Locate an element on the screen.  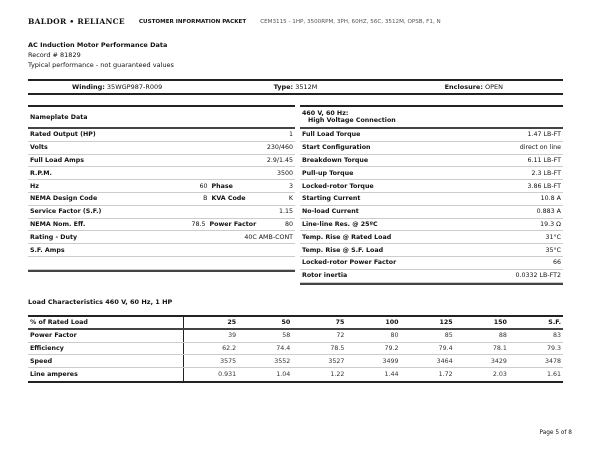
nameplate-row: Rating - Duty 40C AMB-CONT is located at coordinates (161, 238).